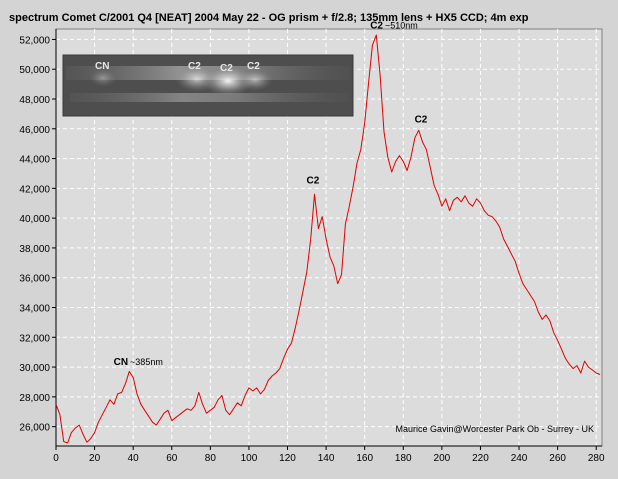  What do you see at coordinates (596, 458) in the screenshot?
I see `x-tick-label: 280` at bounding box center [596, 458].